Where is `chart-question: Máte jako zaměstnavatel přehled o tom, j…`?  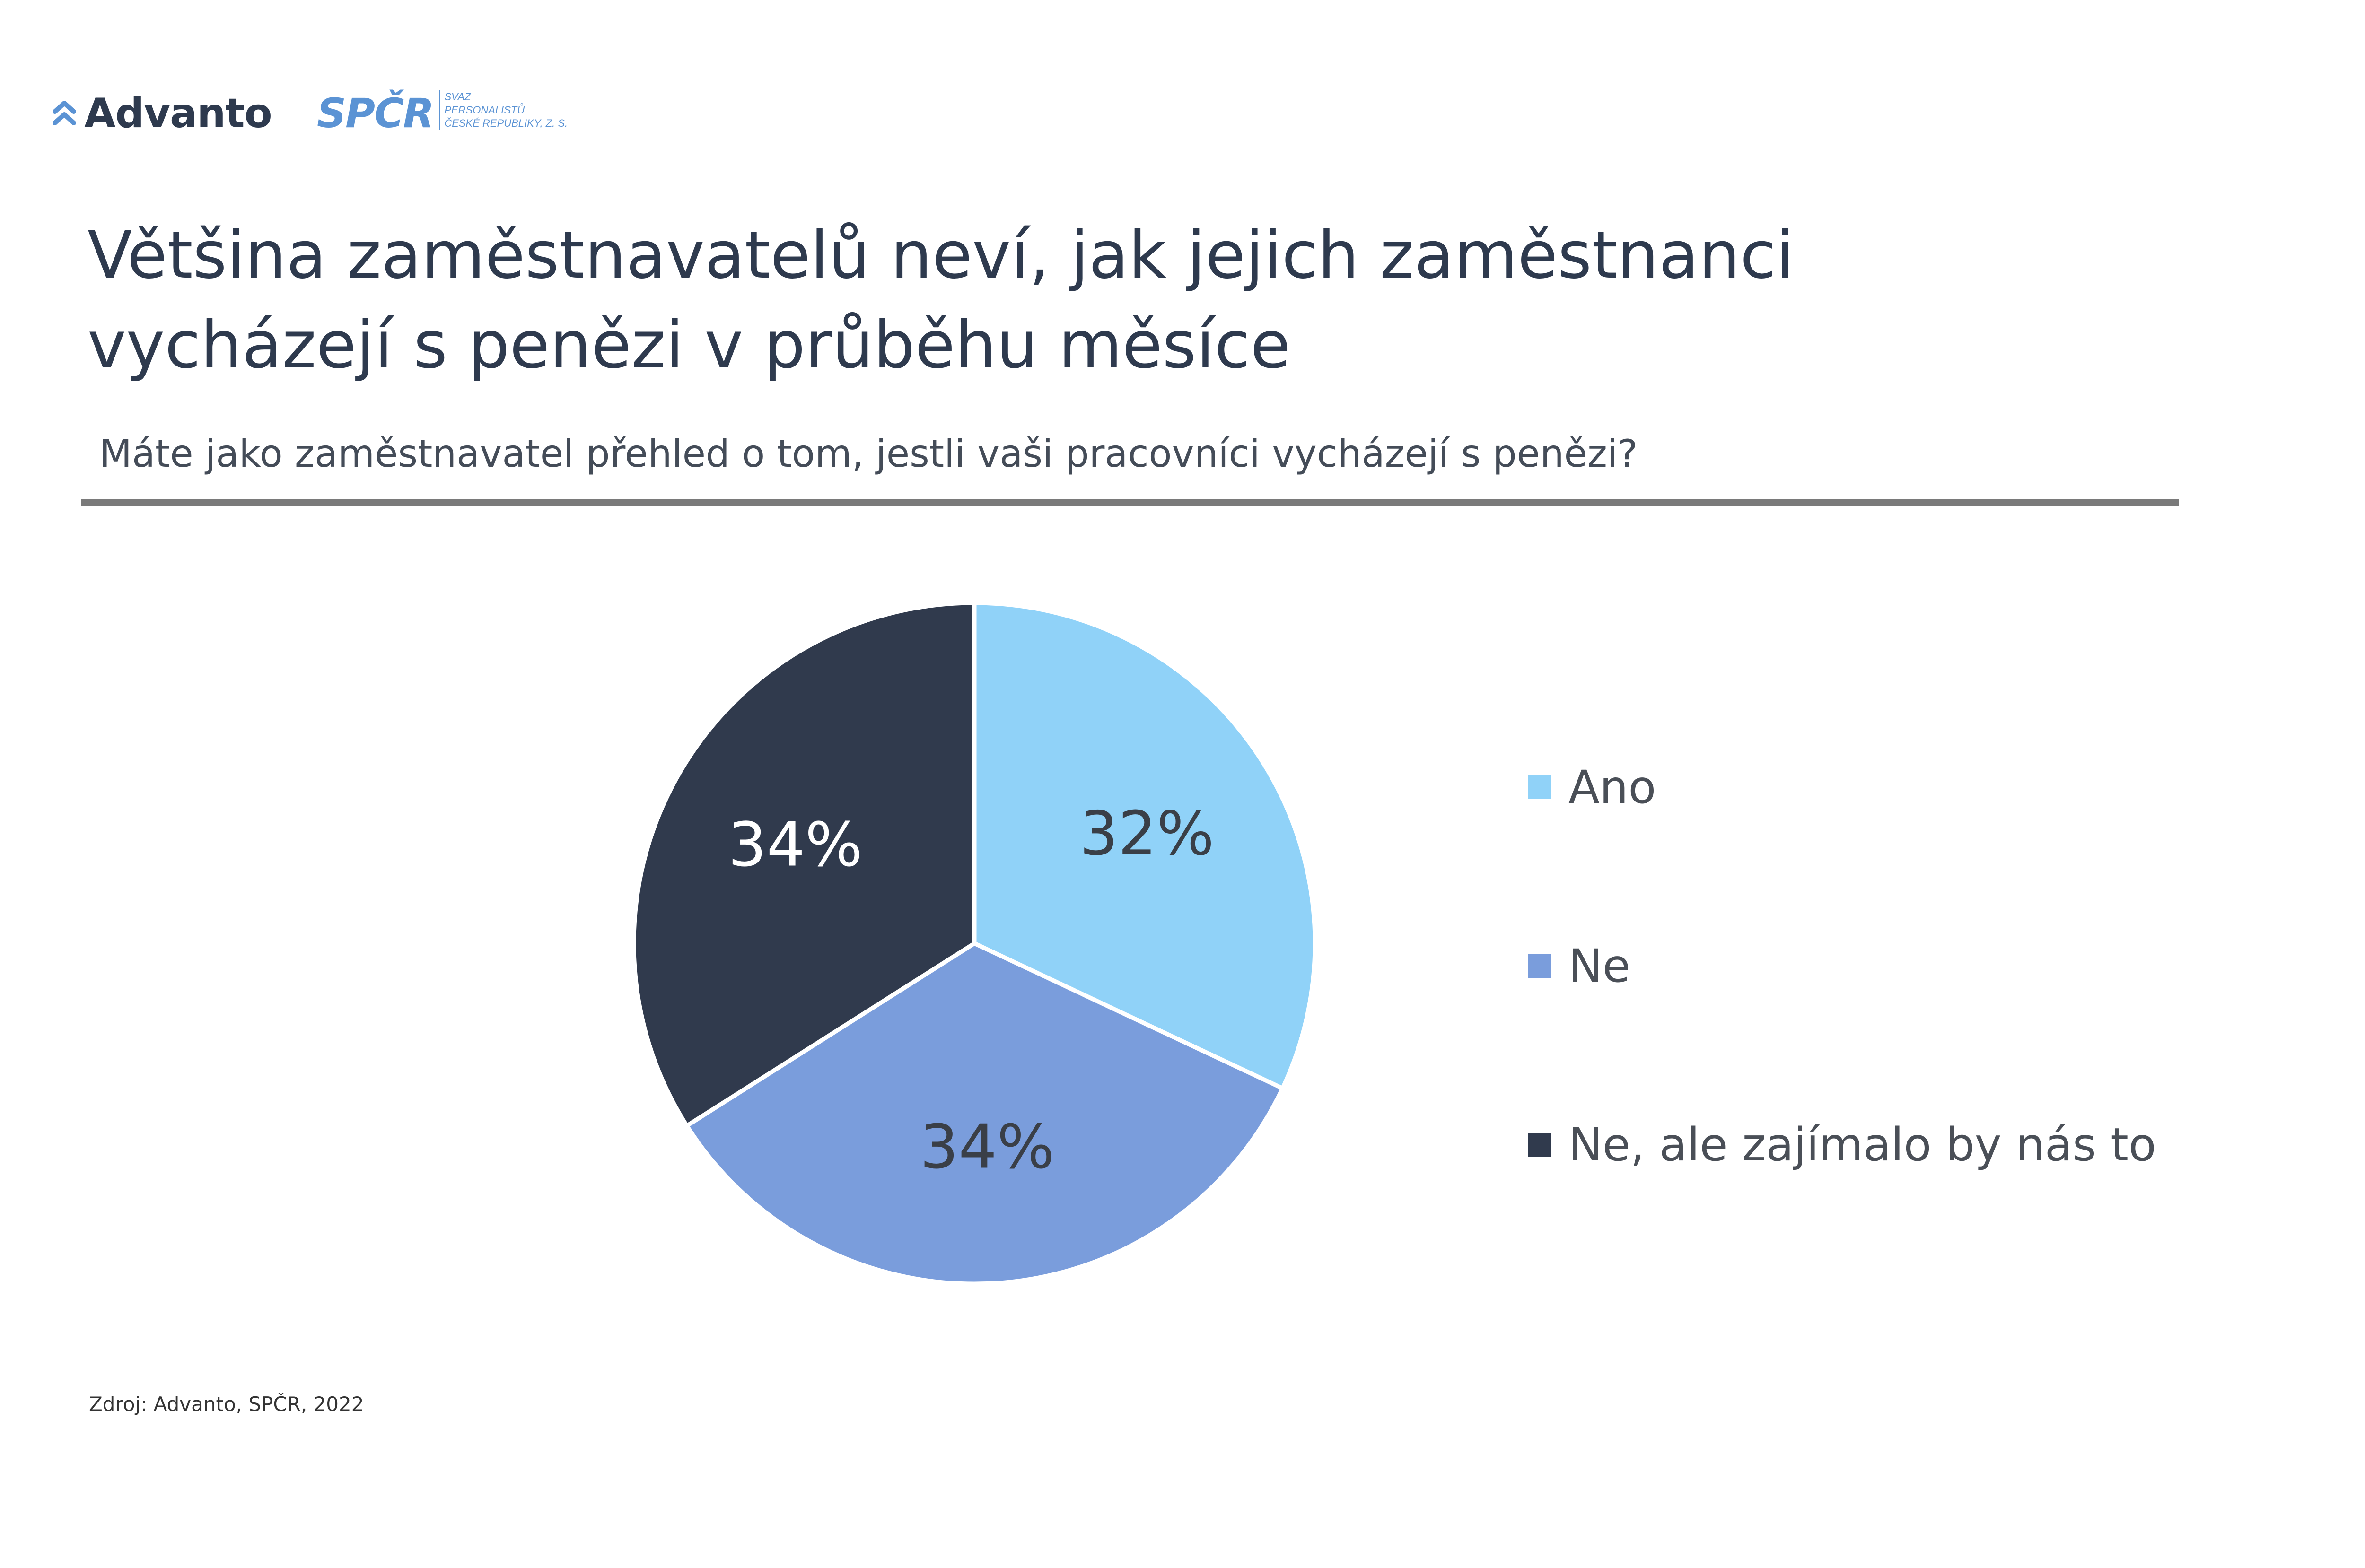
chart-question: Máte jako zaměstnavatel přehled o tom, j… is located at coordinates (868, 454).